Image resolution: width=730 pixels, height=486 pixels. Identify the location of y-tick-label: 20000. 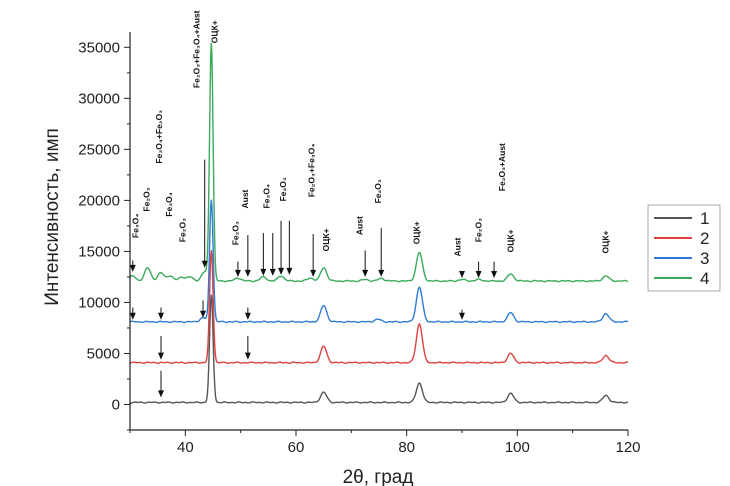
(99, 200).